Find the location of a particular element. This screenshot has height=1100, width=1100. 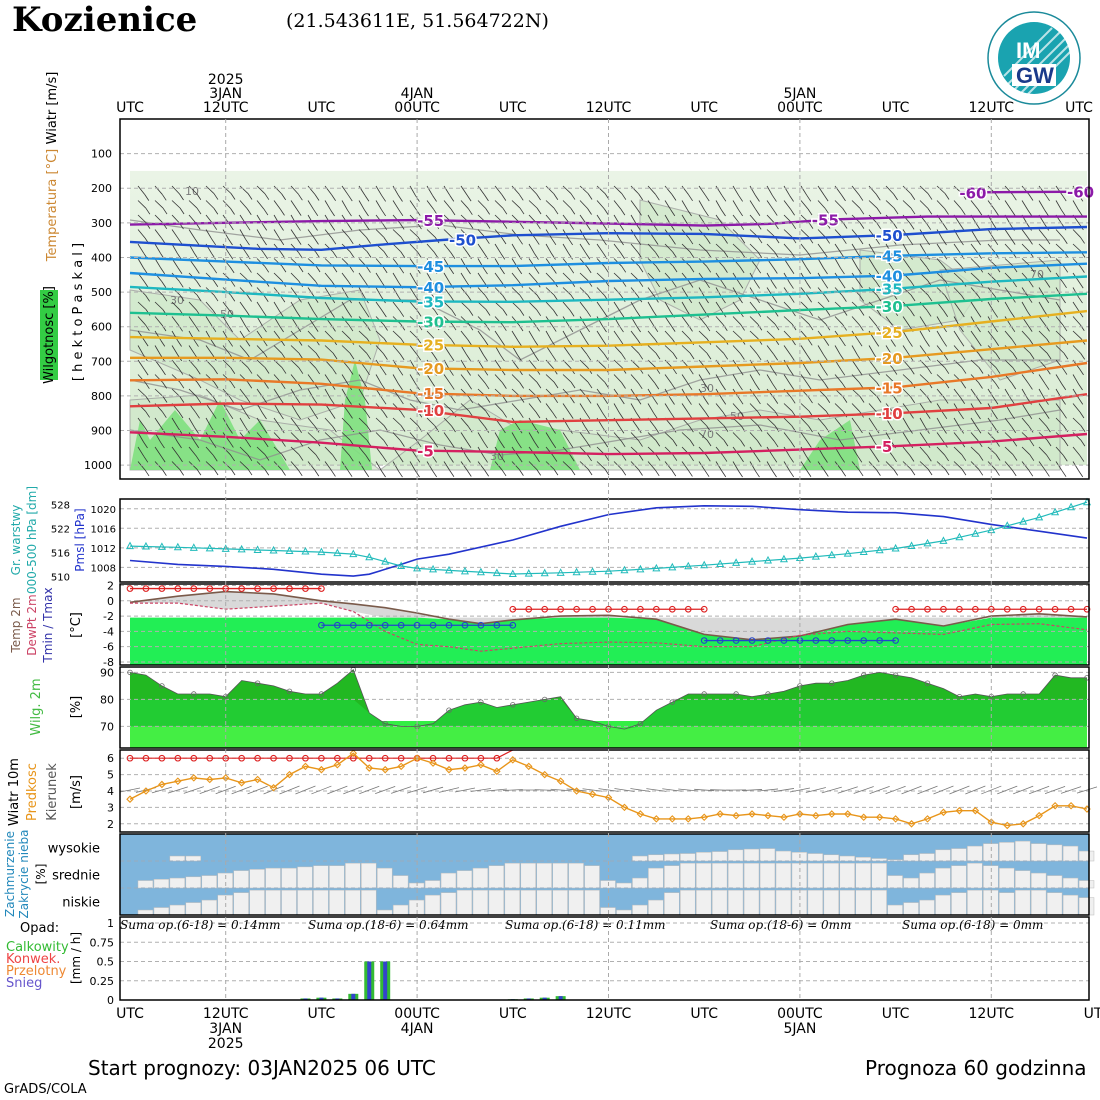

wind-speed-point is located at coordinates (911, 824).